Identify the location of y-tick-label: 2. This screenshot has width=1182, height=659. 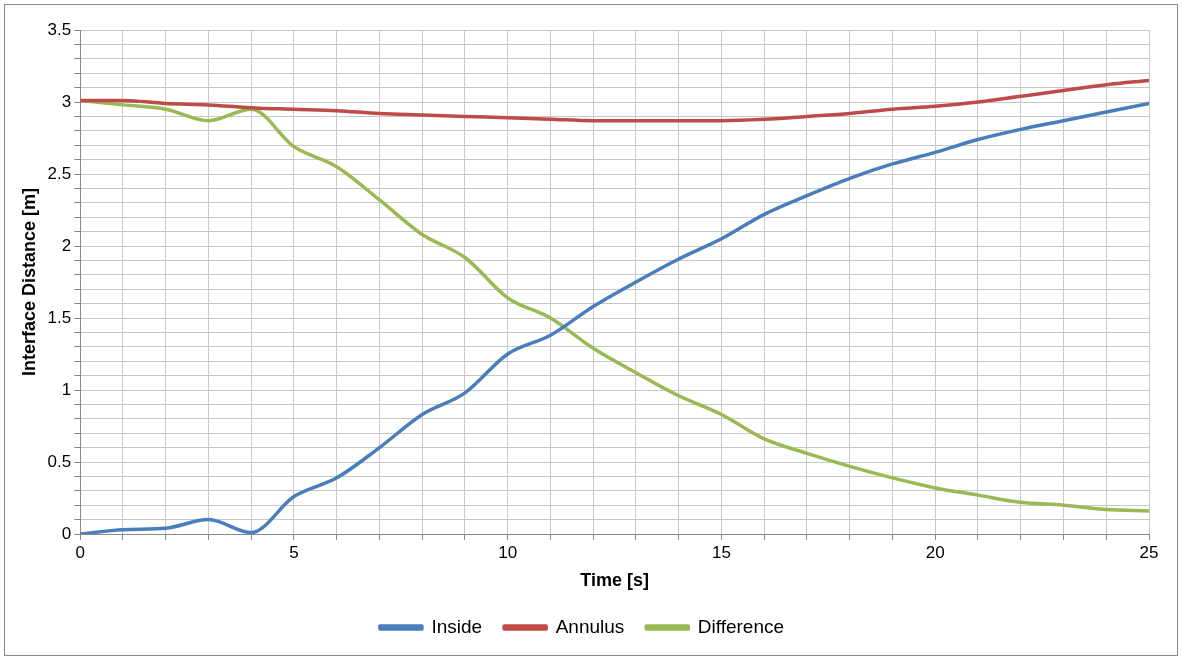
(66, 245).